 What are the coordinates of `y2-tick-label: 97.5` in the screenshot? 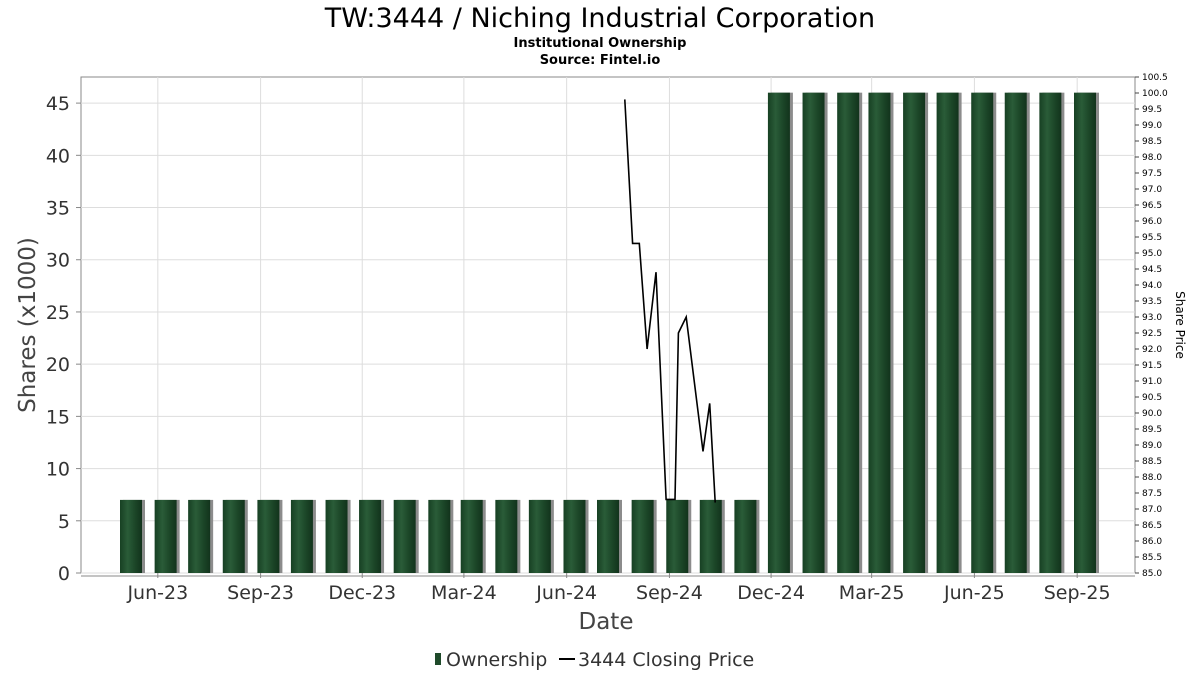 It's located at (1152, 174).